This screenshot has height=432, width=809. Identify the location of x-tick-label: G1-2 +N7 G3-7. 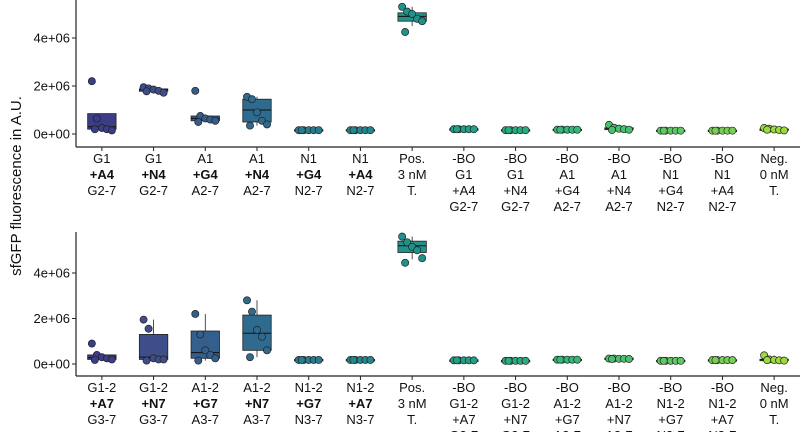
(153, 403).